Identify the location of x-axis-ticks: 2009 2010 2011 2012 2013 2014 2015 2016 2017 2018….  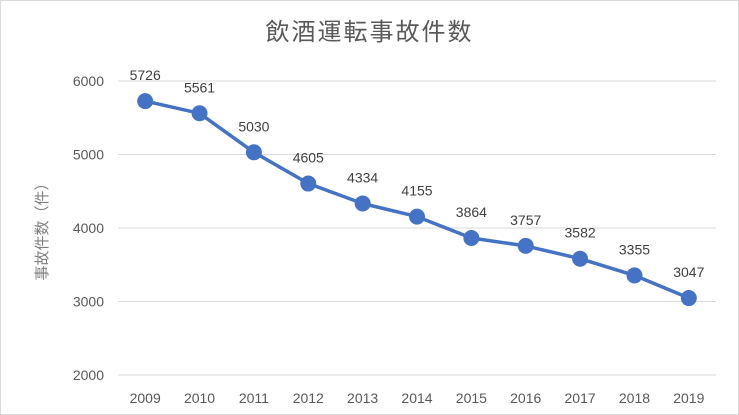
(417, 398).